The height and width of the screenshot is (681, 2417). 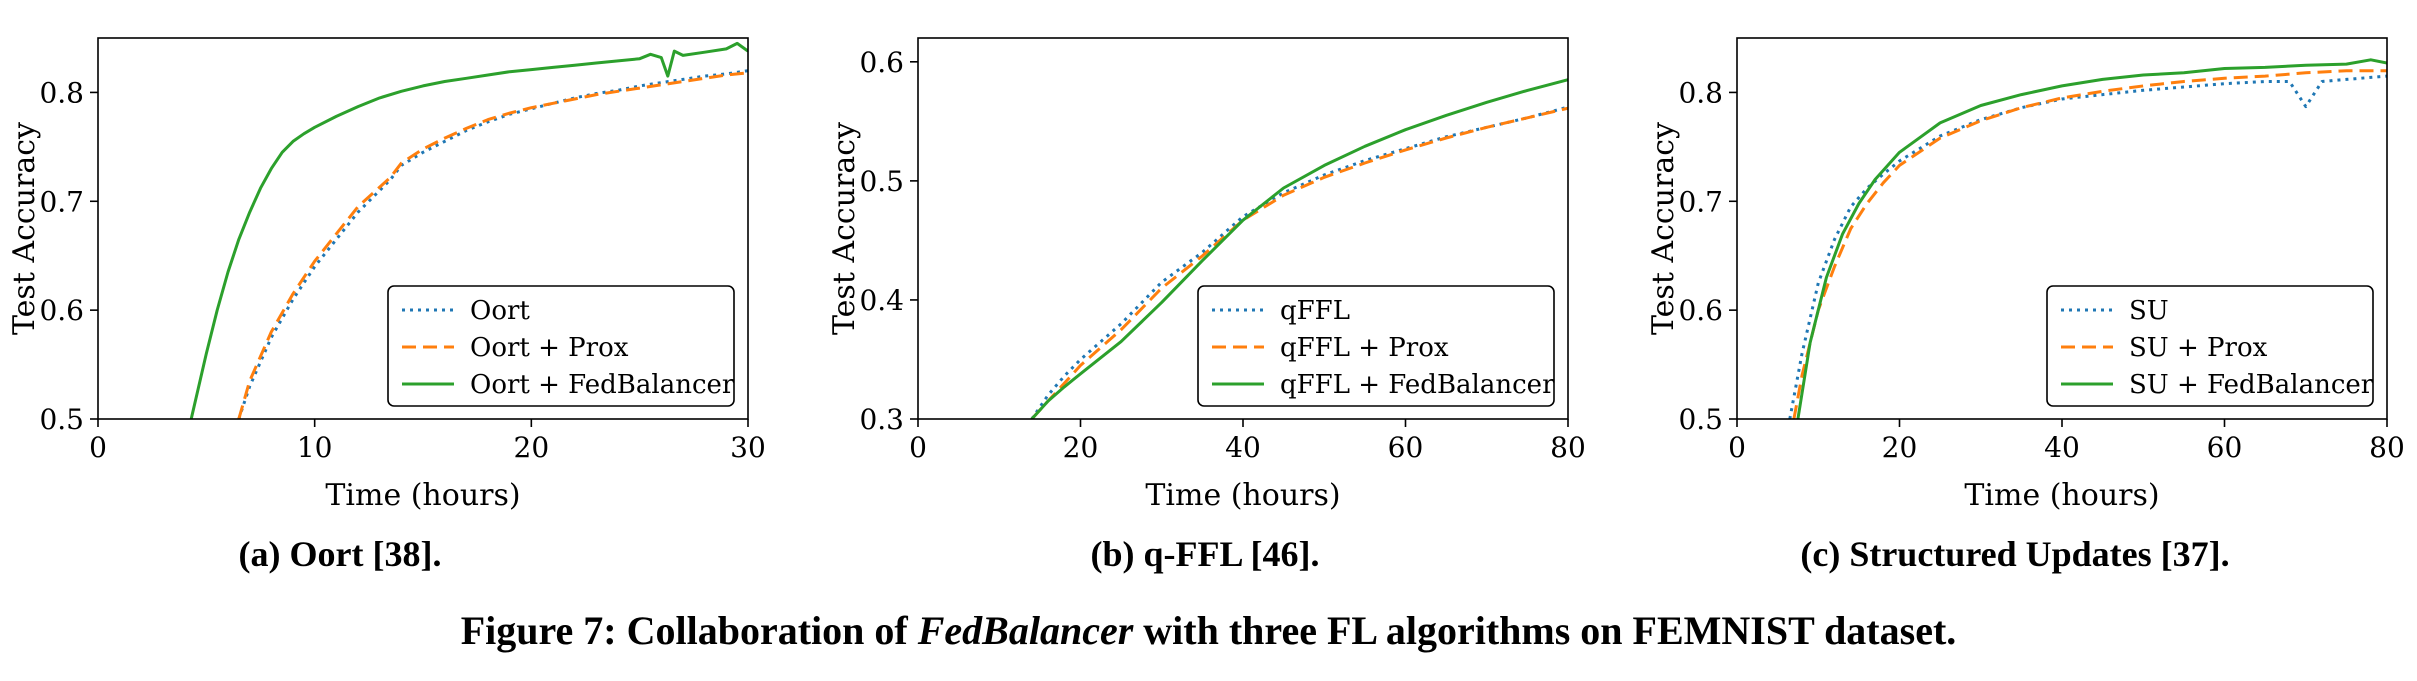 What do you see at coordinates (2015, 554) in the screenshot?
I see `subcaption-c: (c) Structured Updates [37].` at bounding box center [2015, 554].